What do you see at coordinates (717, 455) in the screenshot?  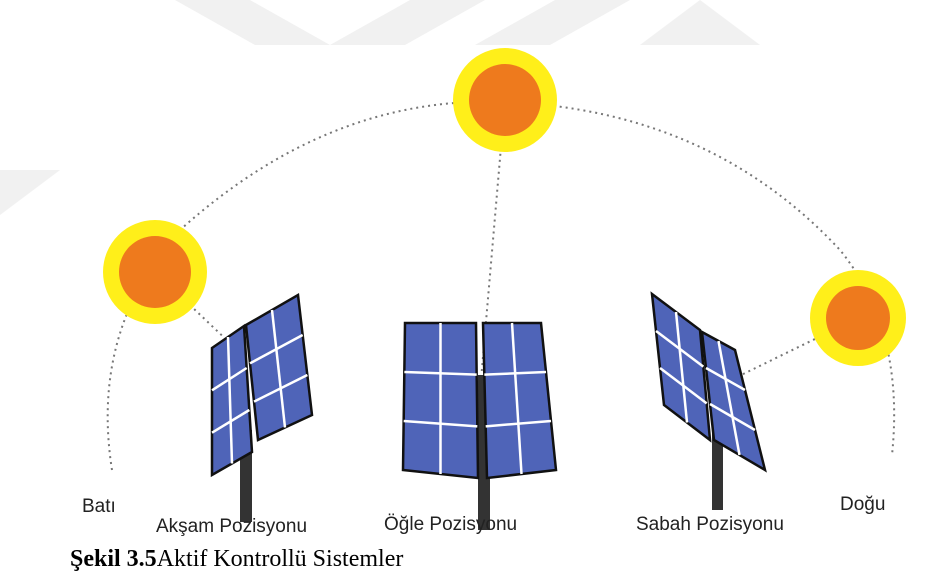 I see `pole` at bounding box center [717, 455].